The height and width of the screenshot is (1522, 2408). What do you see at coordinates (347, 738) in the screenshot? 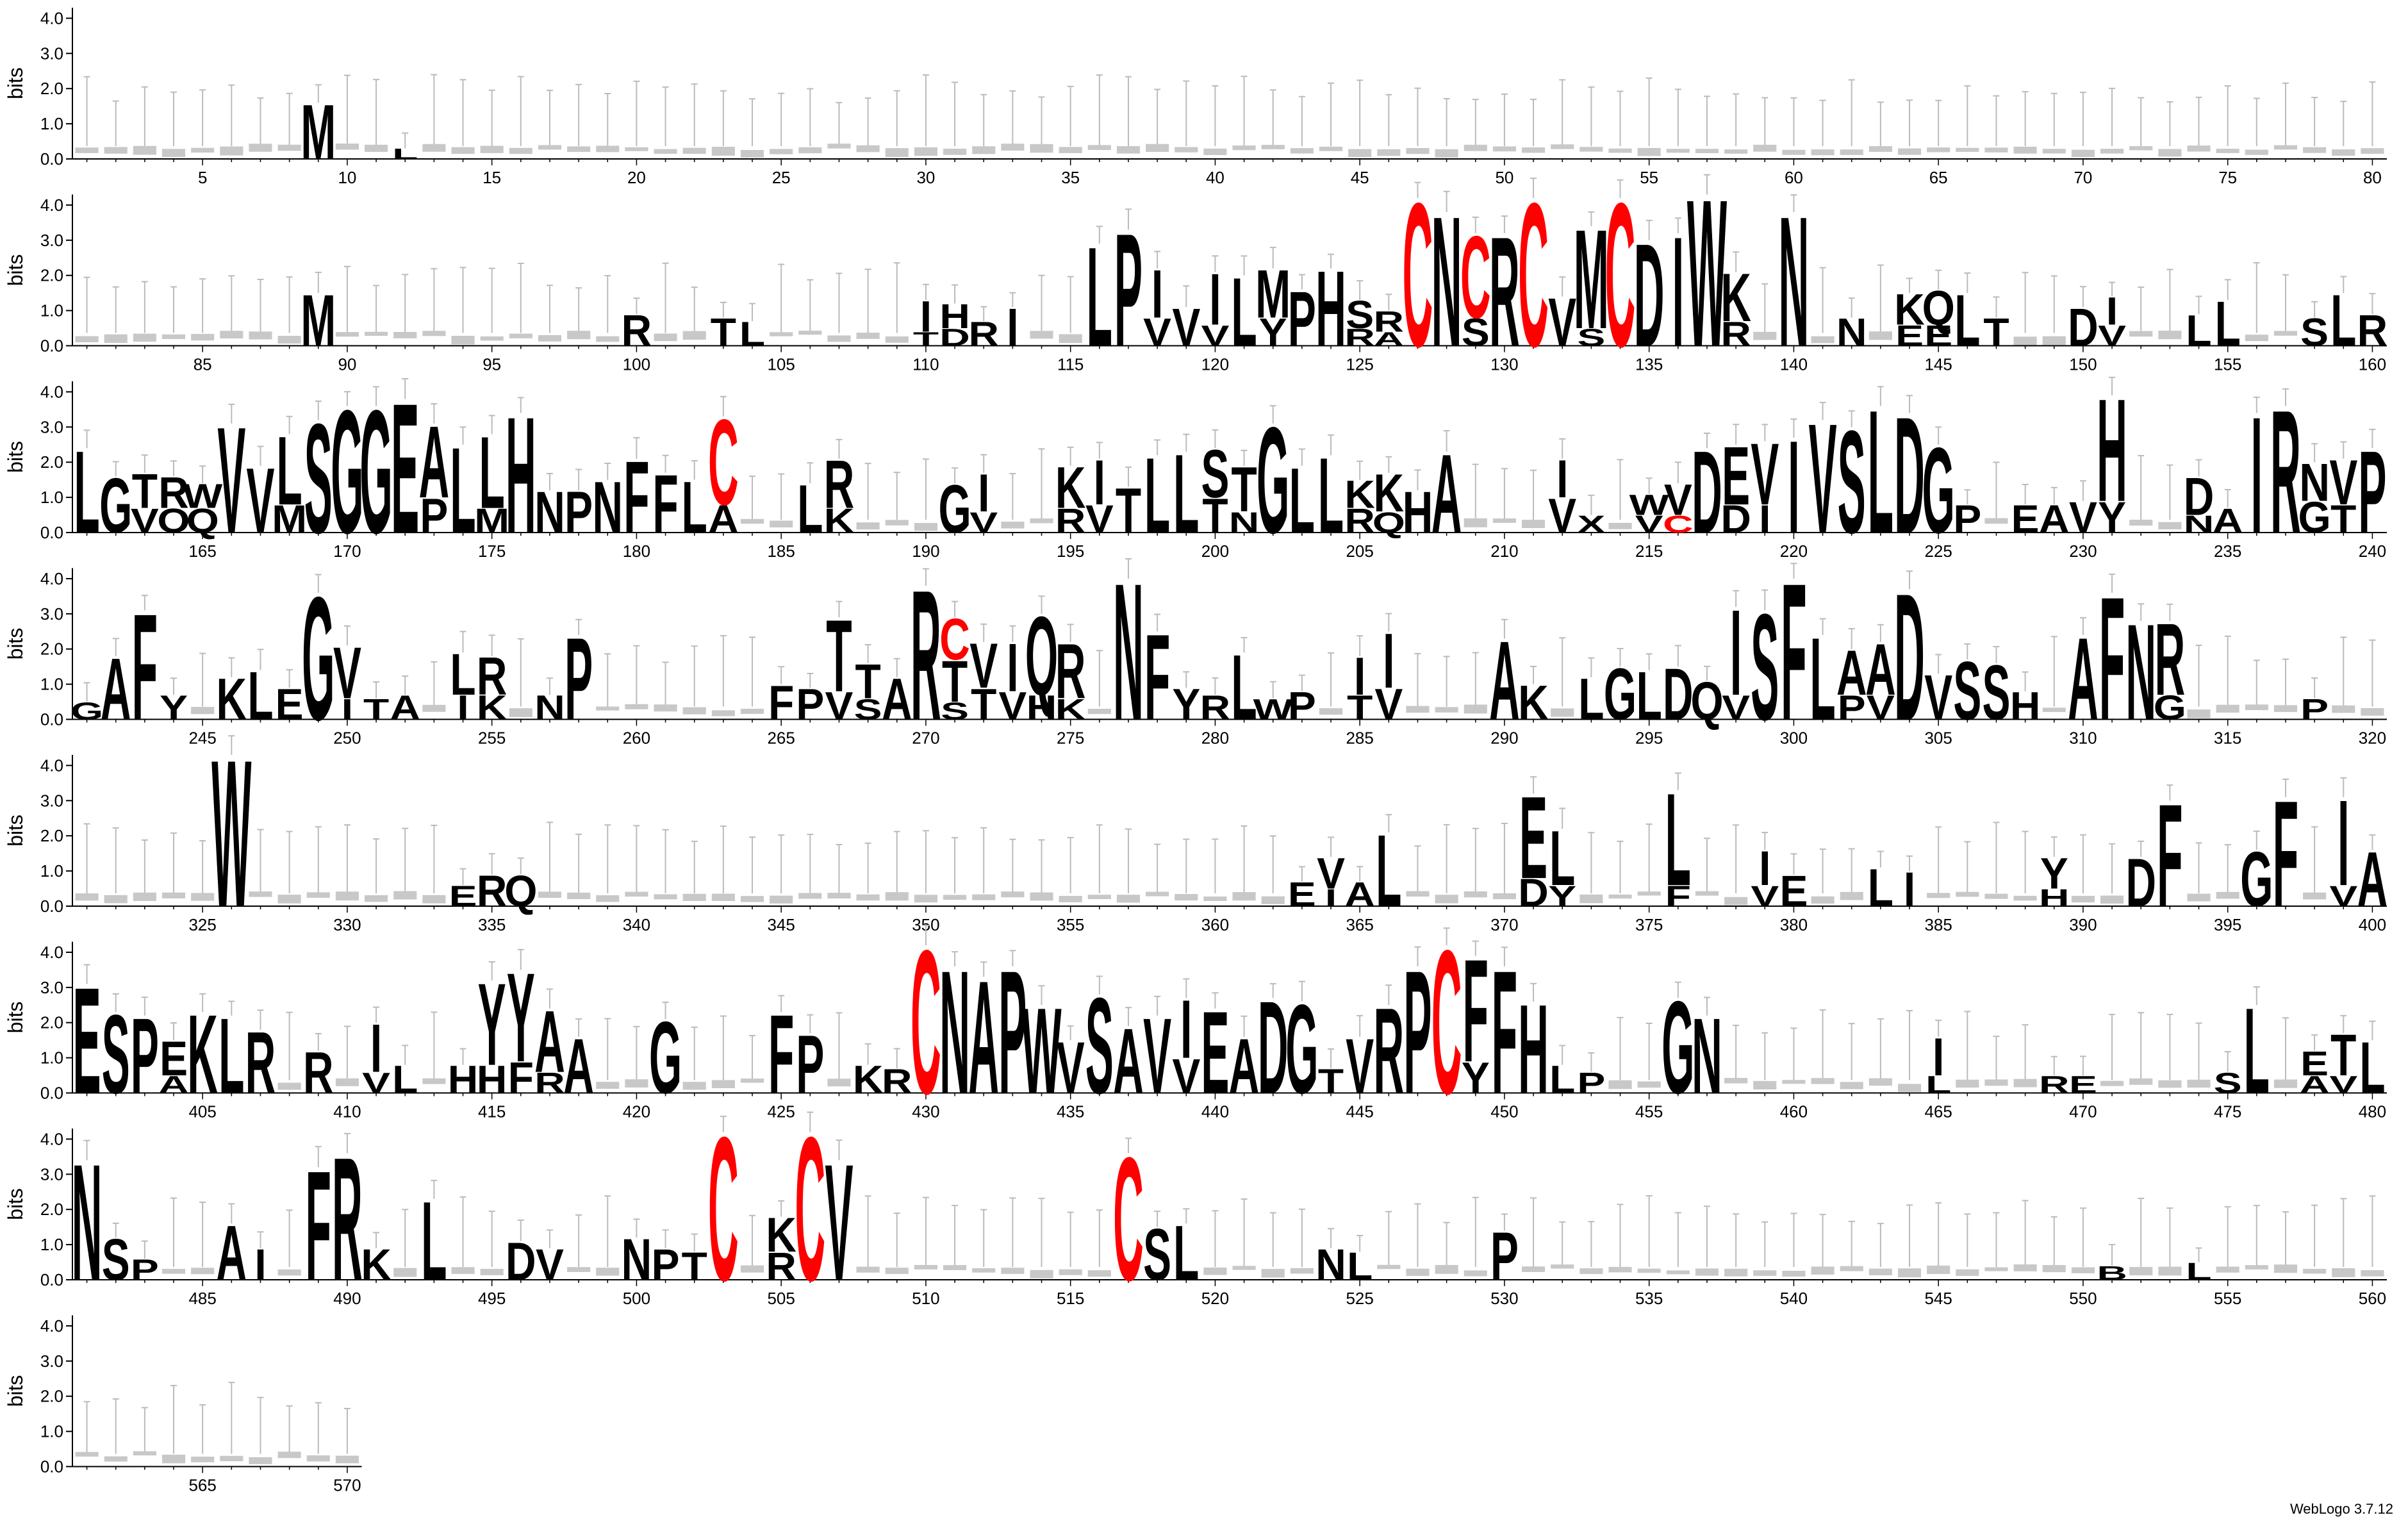
I see `x-tick-label: 250` at bounding box center [347, 738].